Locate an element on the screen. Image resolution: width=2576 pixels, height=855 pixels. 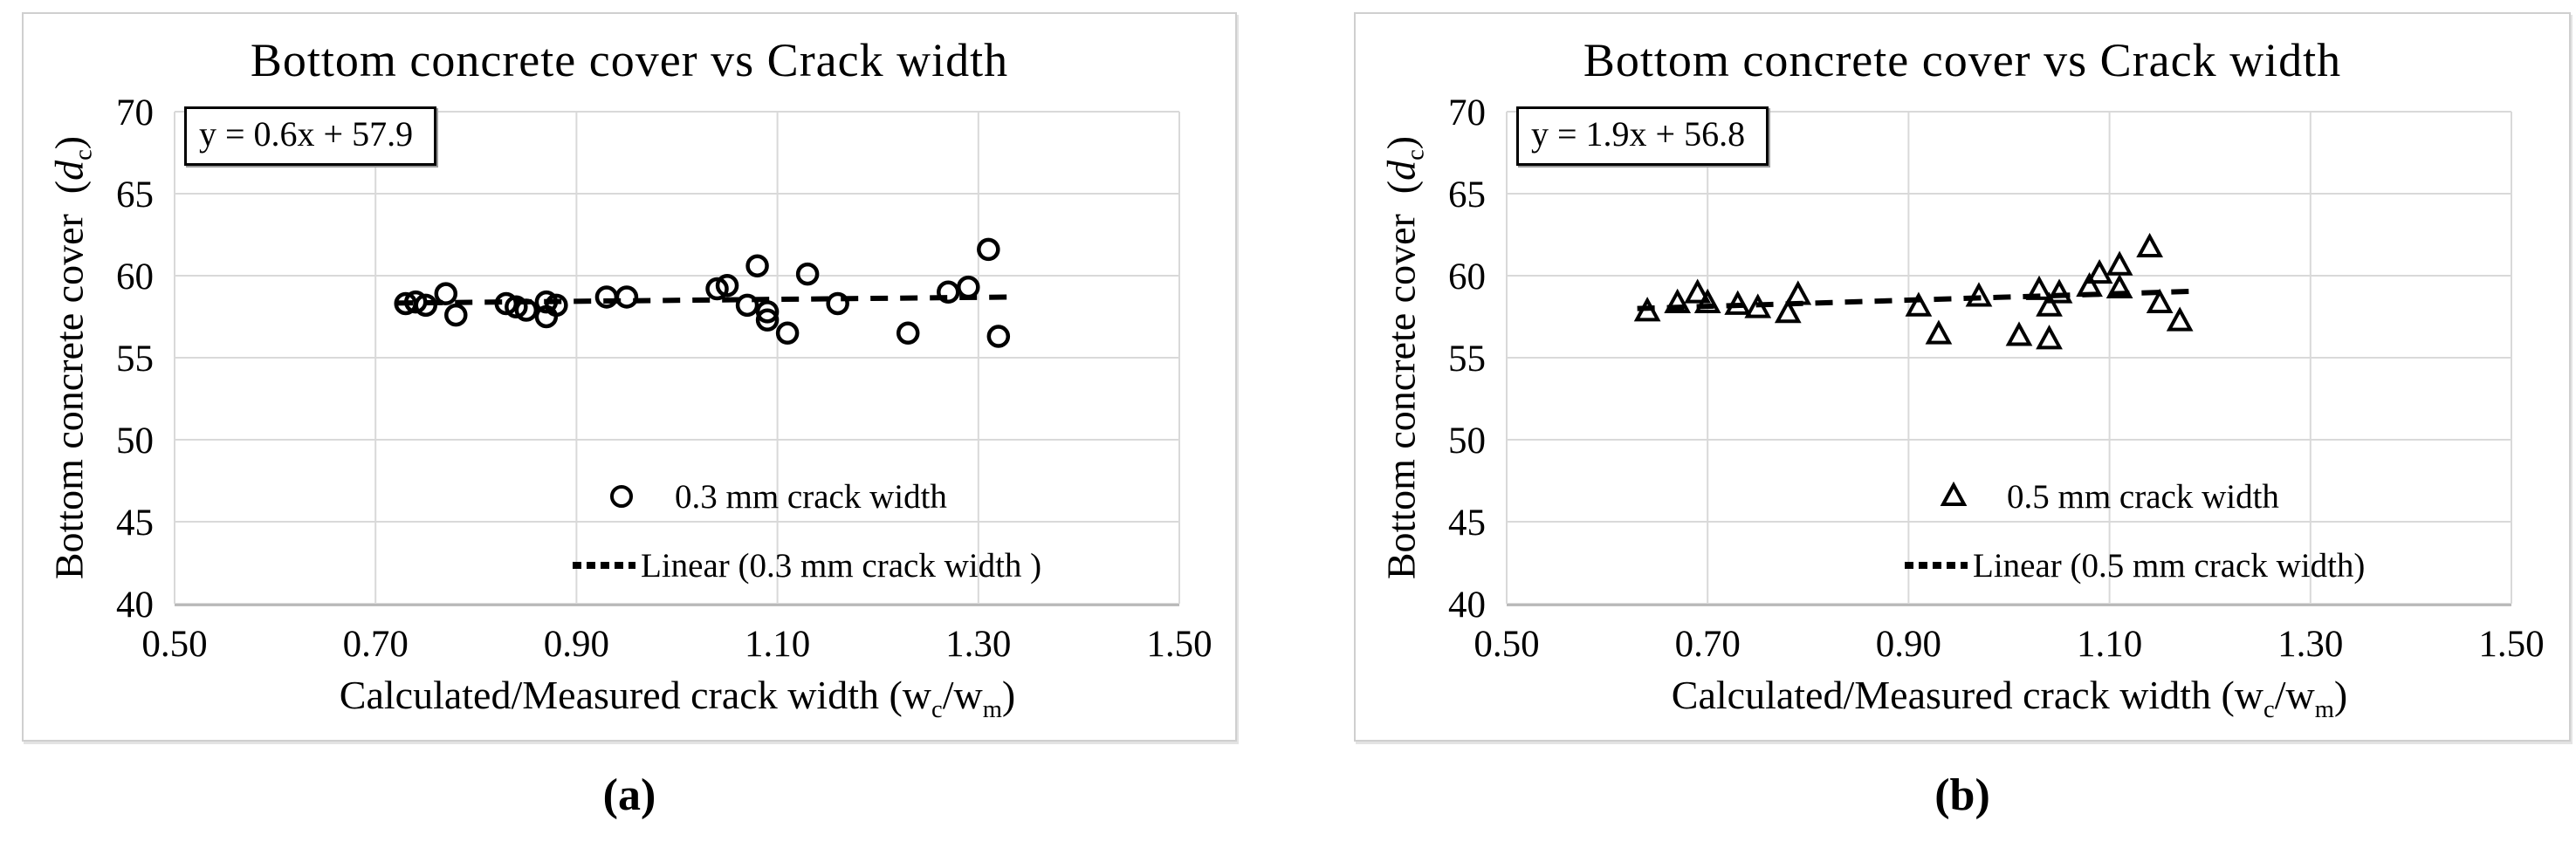
x-tick-label: 1.30 is located at coordinates (978, 644).